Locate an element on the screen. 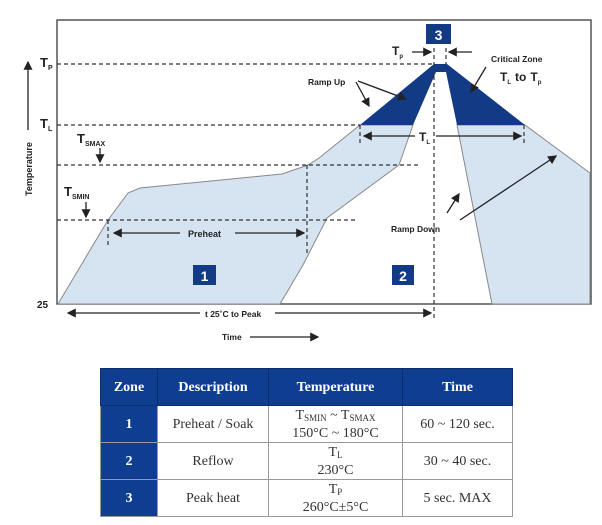 This screenshot has width=602, height=525. zone-cell: 3 is located at coordinates (129, 498).